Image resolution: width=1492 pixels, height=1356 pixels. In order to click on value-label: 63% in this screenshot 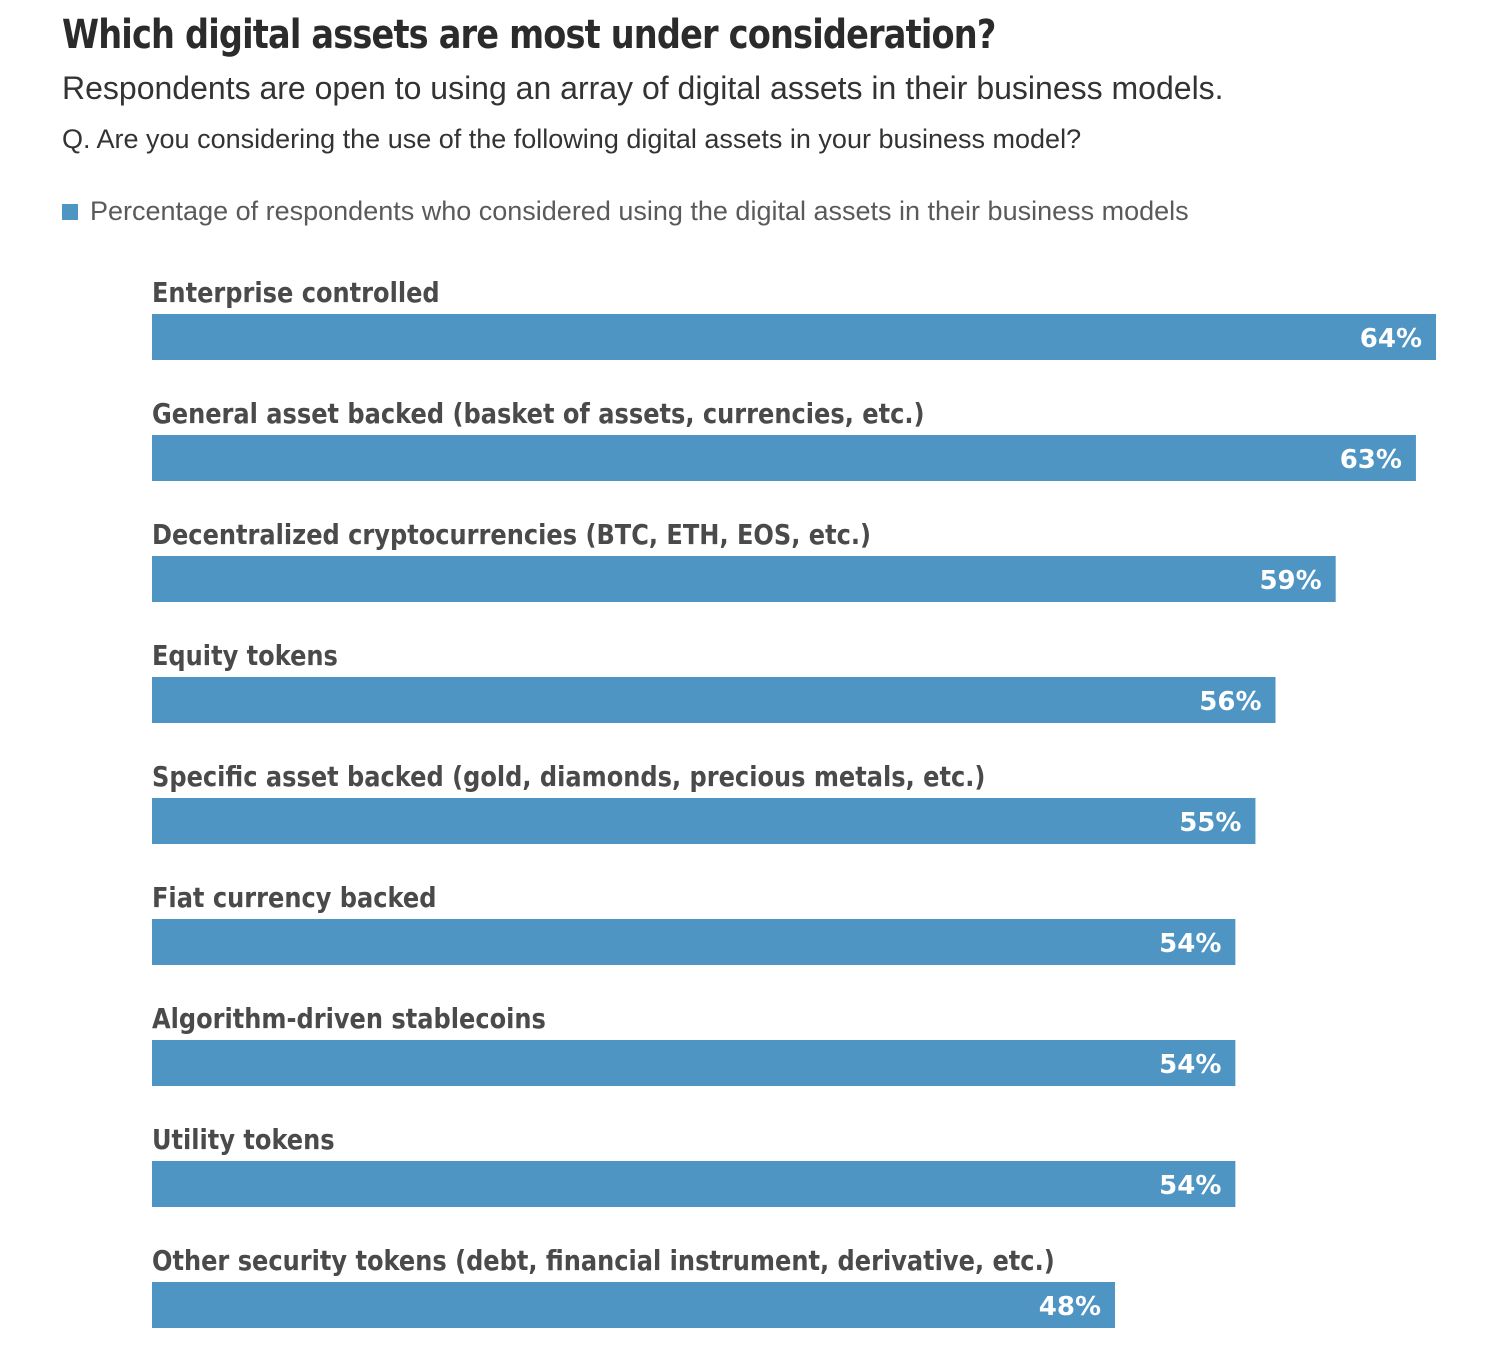, I will do `click(1371, 460)`.